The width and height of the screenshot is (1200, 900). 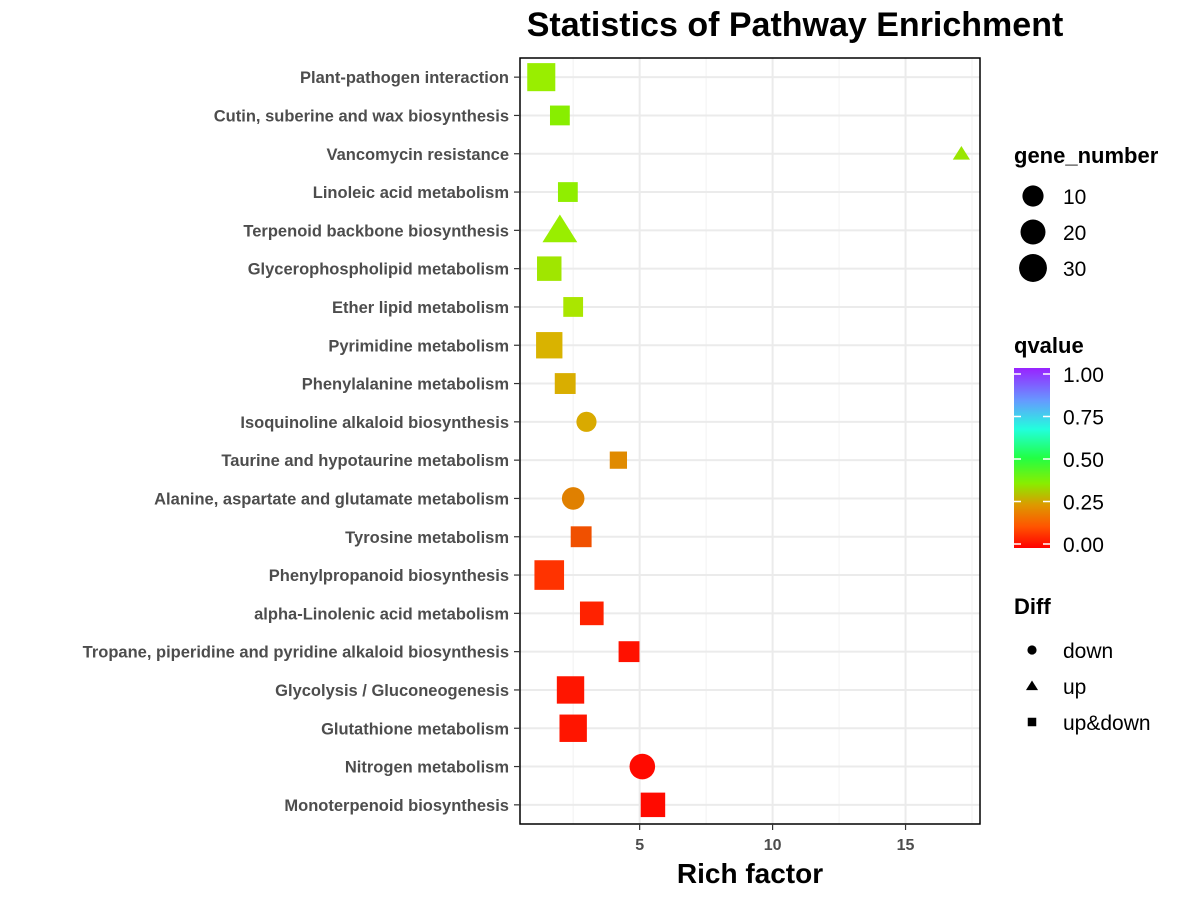 What do you see at coordinates (1049, 345) in the screenshot?
I see `qvalue-legend-title: qvalue` at bounding box center [1049, 345].